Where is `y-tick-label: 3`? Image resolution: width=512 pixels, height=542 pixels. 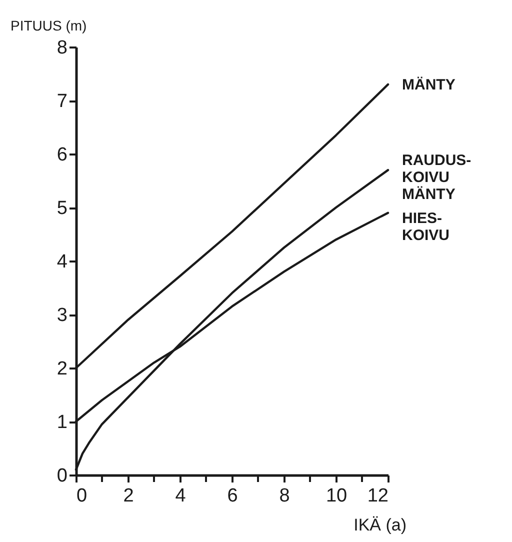
y-tick-label: 3 is located at coordinates (62, 315).